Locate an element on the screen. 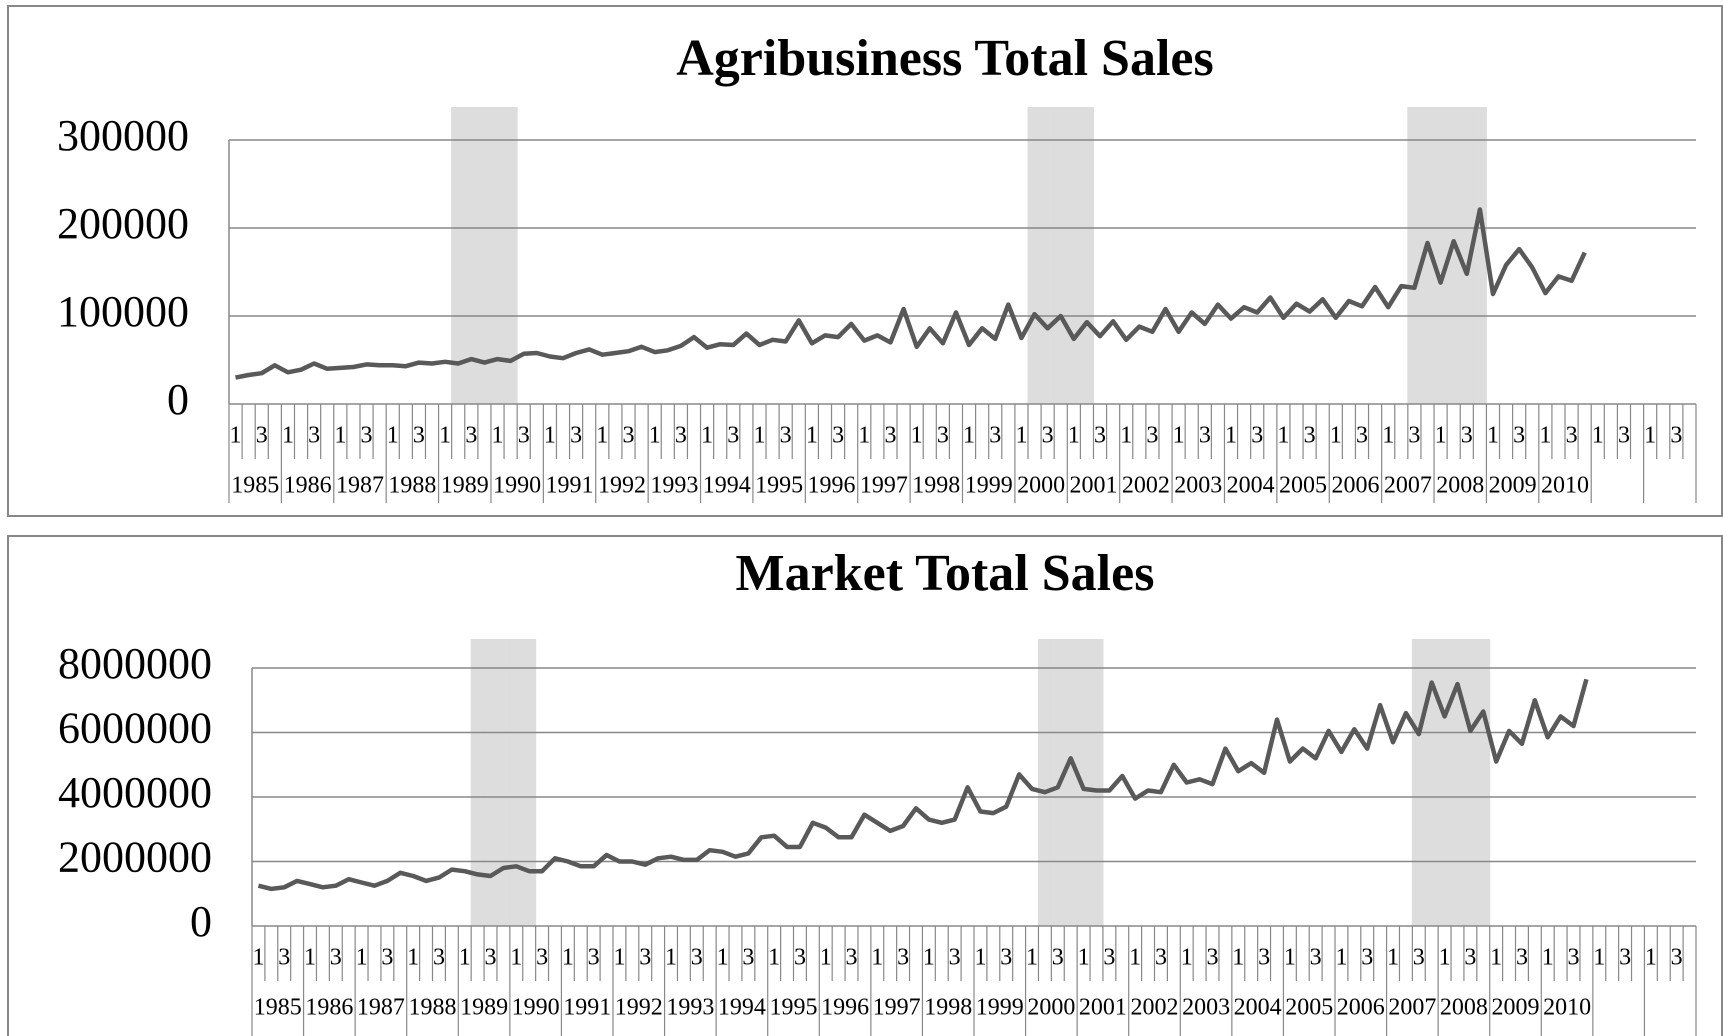 The image size is (1723, 1036). y-tick-label: 4000000 is located at coordinates (135, 792).